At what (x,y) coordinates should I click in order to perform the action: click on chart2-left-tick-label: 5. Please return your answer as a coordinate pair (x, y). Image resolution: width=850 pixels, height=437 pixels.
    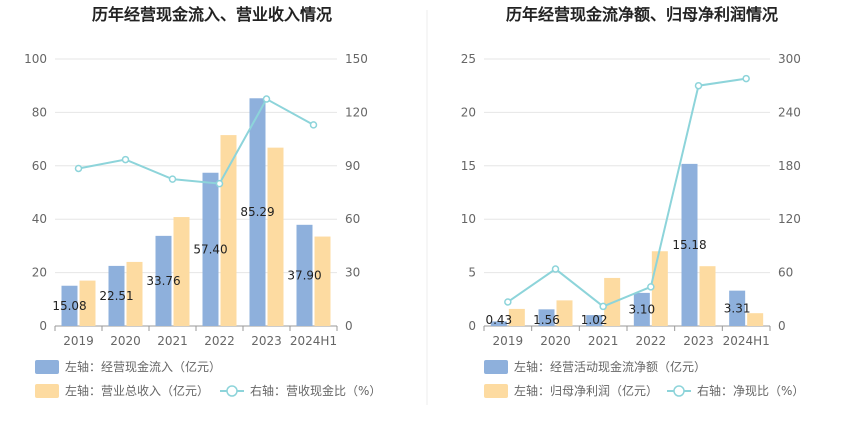
    Looking at the image, I should click on (472, 273).